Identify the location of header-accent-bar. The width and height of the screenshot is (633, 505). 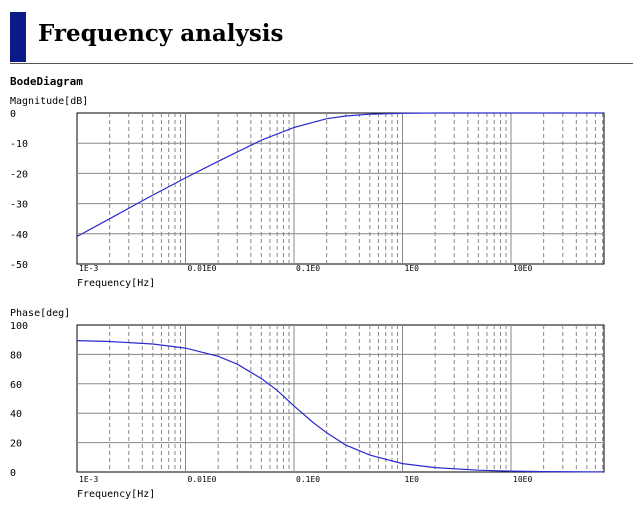
(18, 37).